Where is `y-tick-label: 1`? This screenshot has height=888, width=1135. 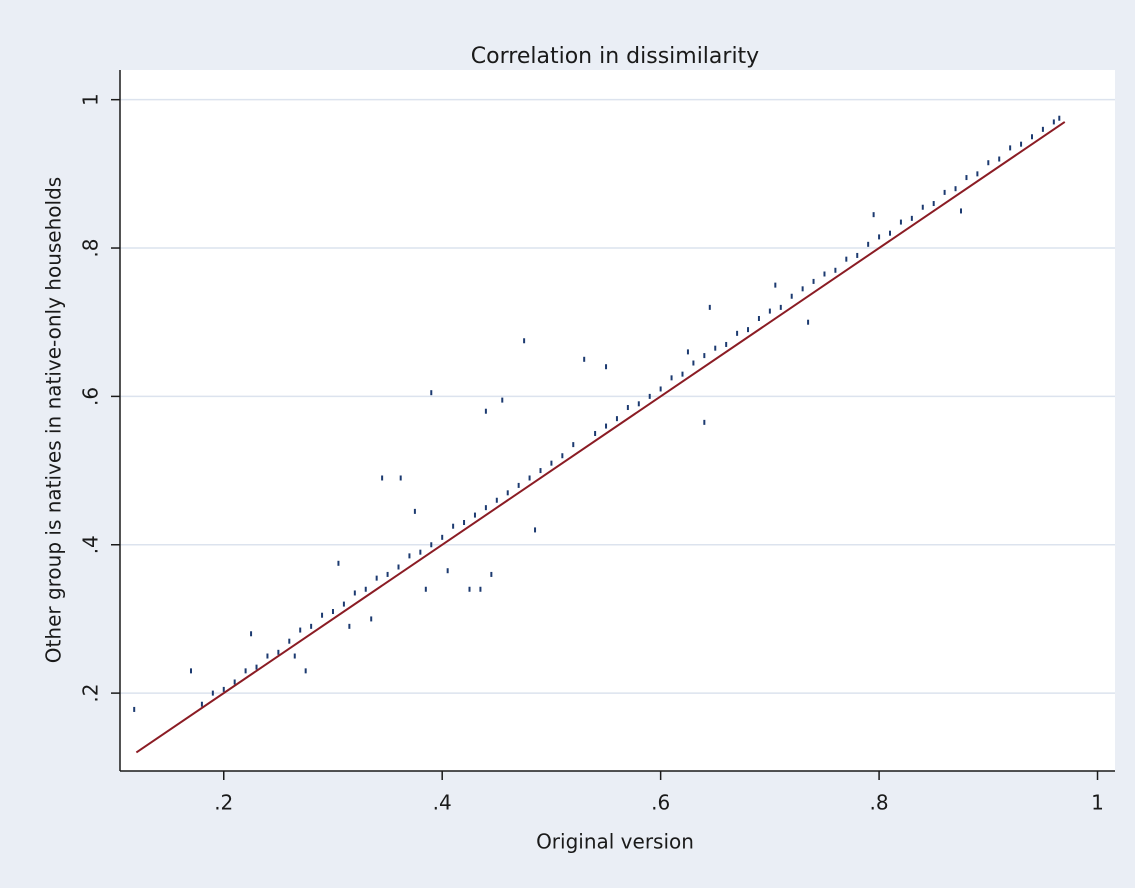
y-tick-label: 1 is located at coordinates (91, 99).